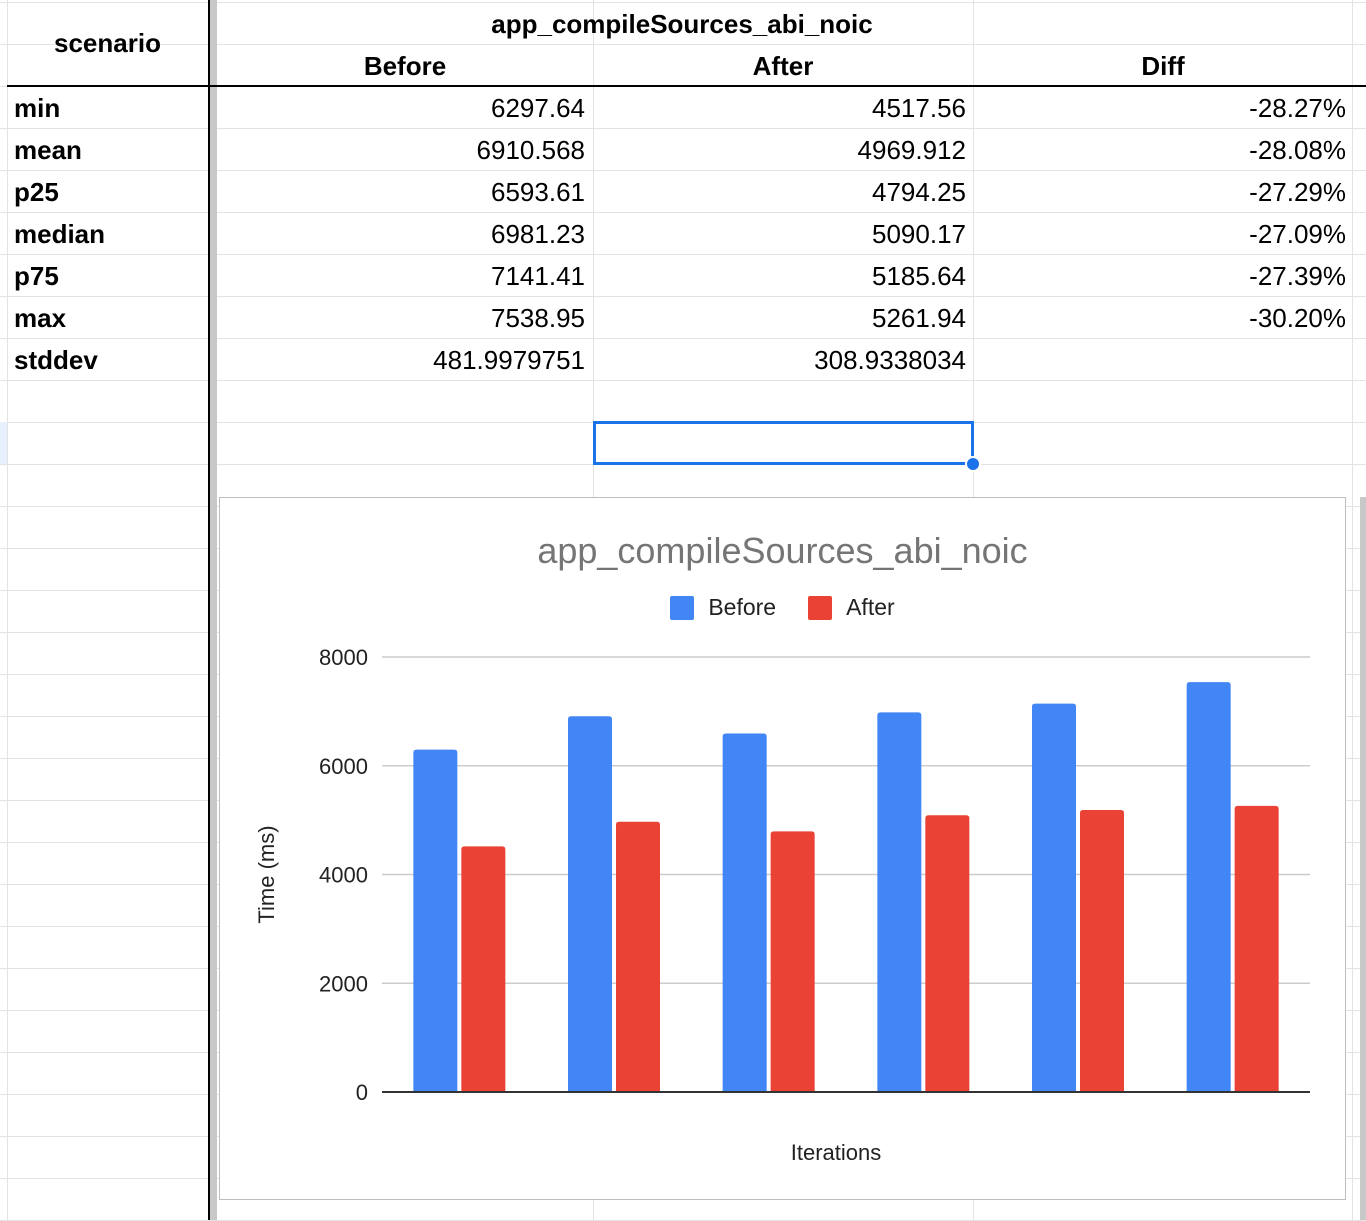 The image size is (1366, 1221). I want to click on legend-swatch-before, so click(682, 607).